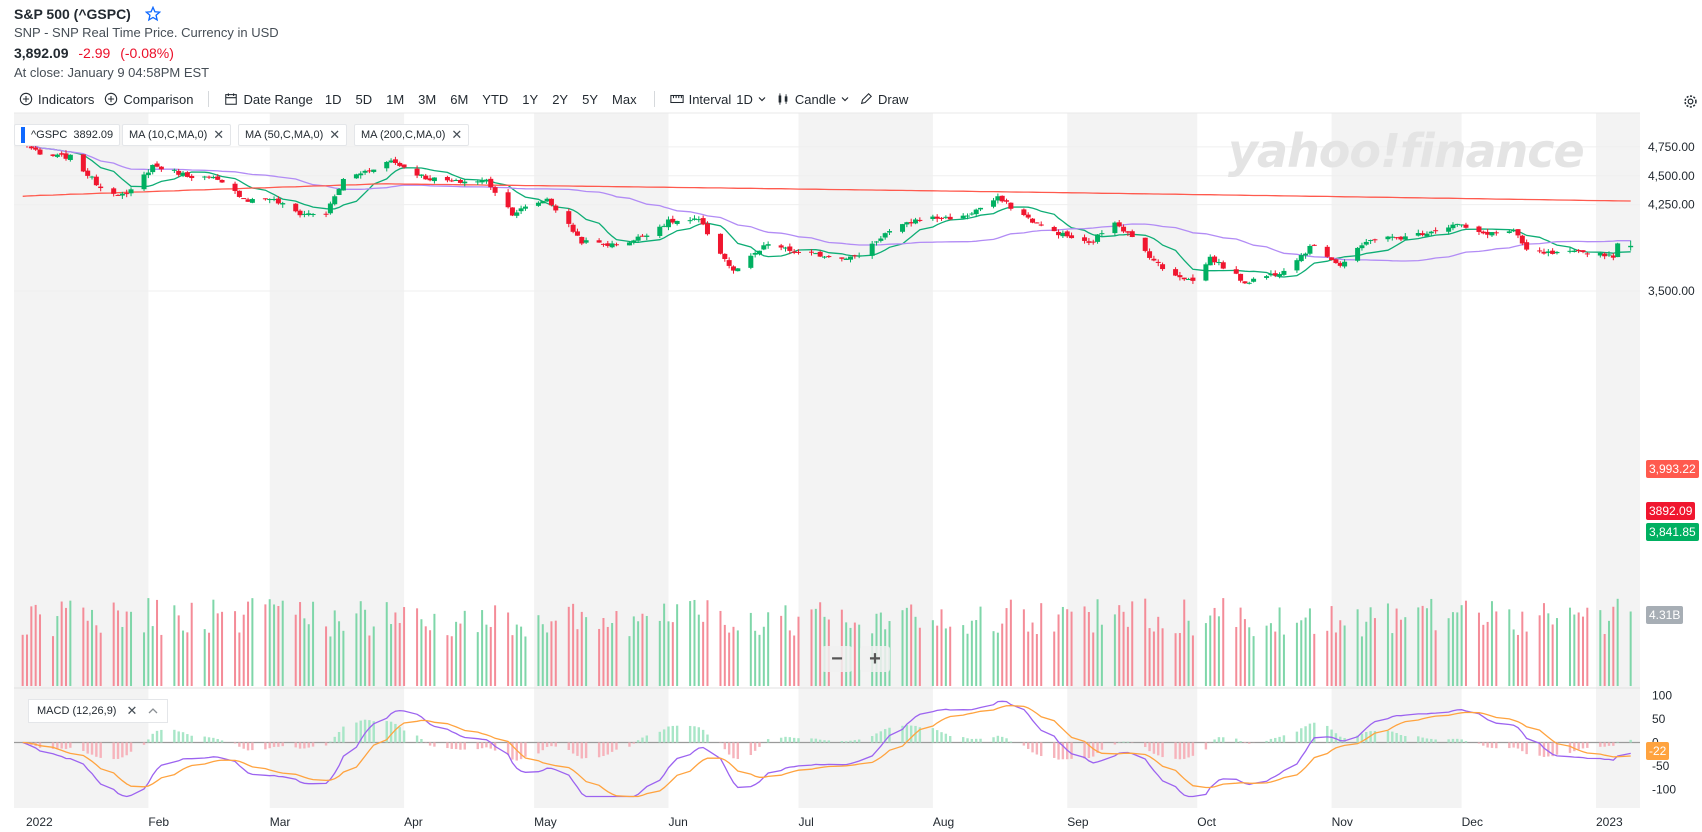  Describe the element at coordinates (590, 99) in the screenshot. I see `range-5y: 5Y` at that location.